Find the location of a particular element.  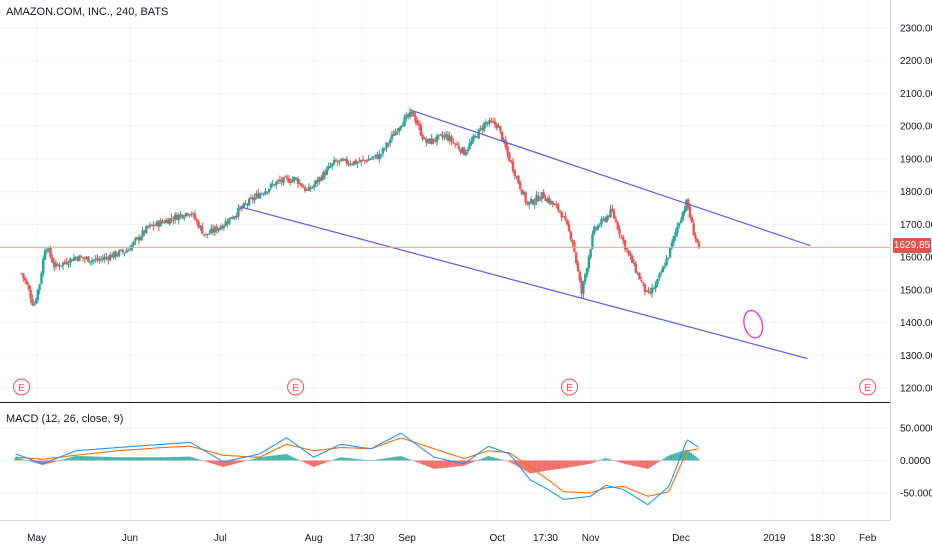

time-axis-label: Nov is located at coordinates (591, 538).